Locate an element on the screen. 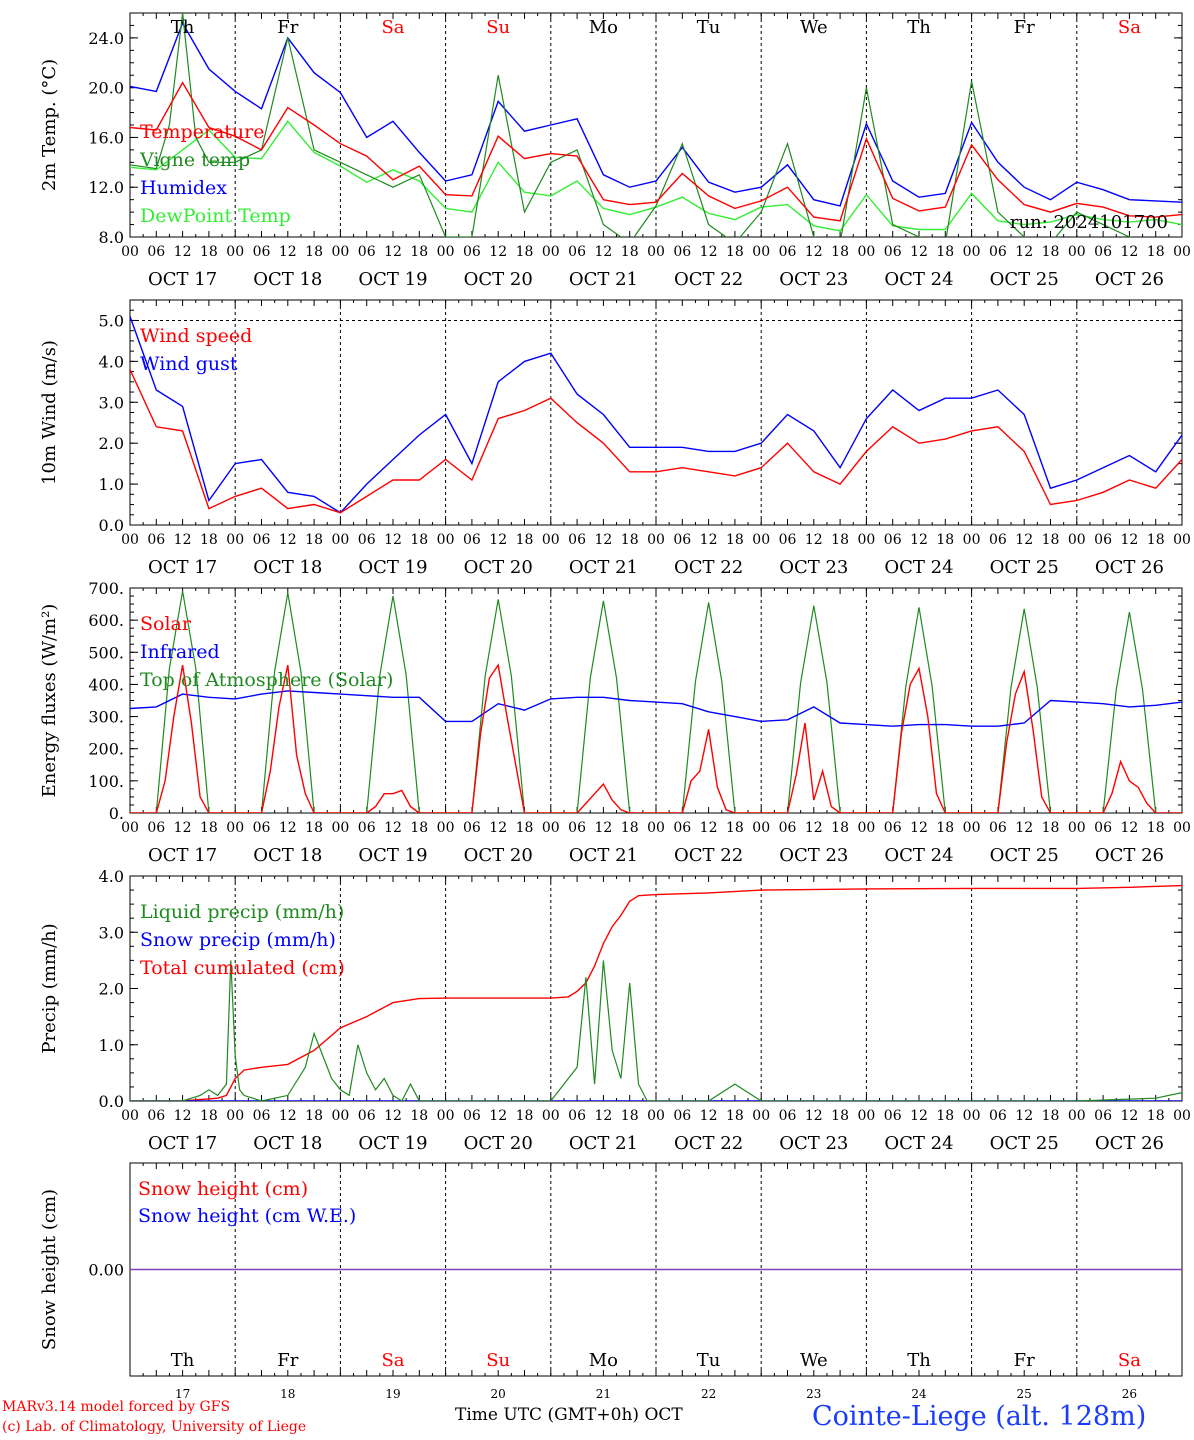 The height and width of the screenshot is (1440, 1194). day-number-label: 22 is located at coordinates (708, 1394).